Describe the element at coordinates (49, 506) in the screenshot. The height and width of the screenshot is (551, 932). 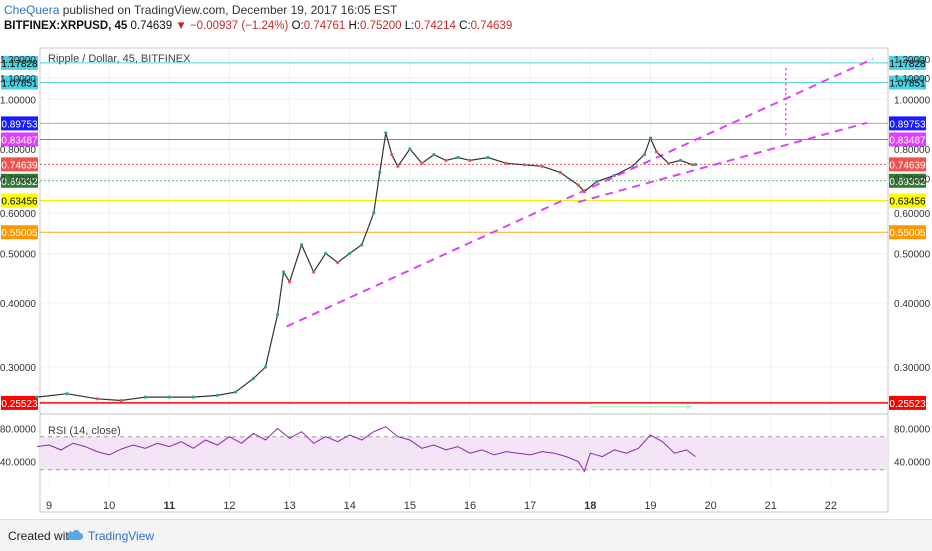
I see `x-tick-label: 9` at that location.